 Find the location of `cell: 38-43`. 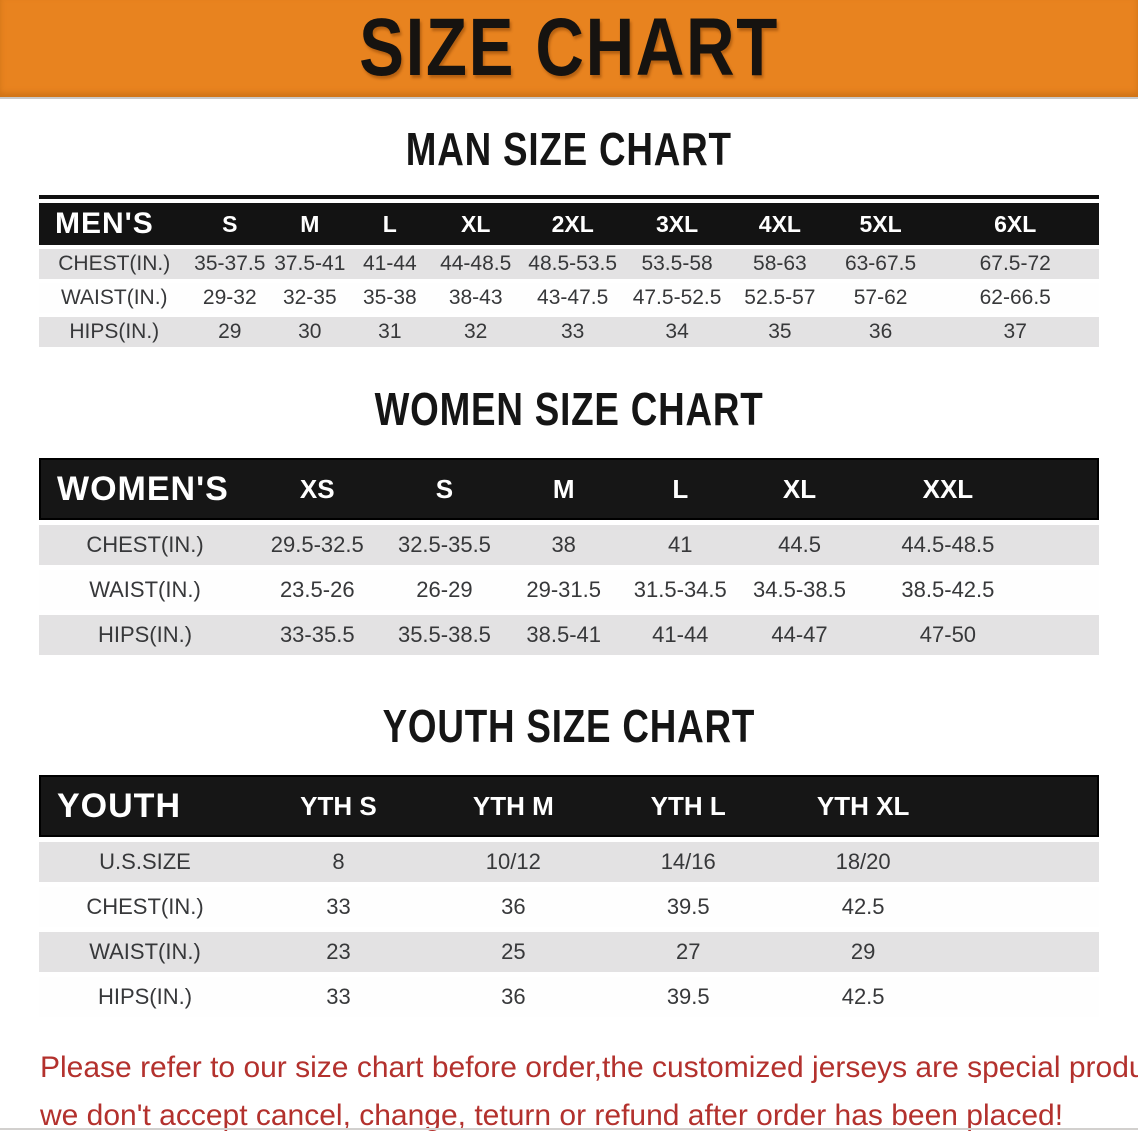

cell: 38-43 is located at coordinates (476, 298).